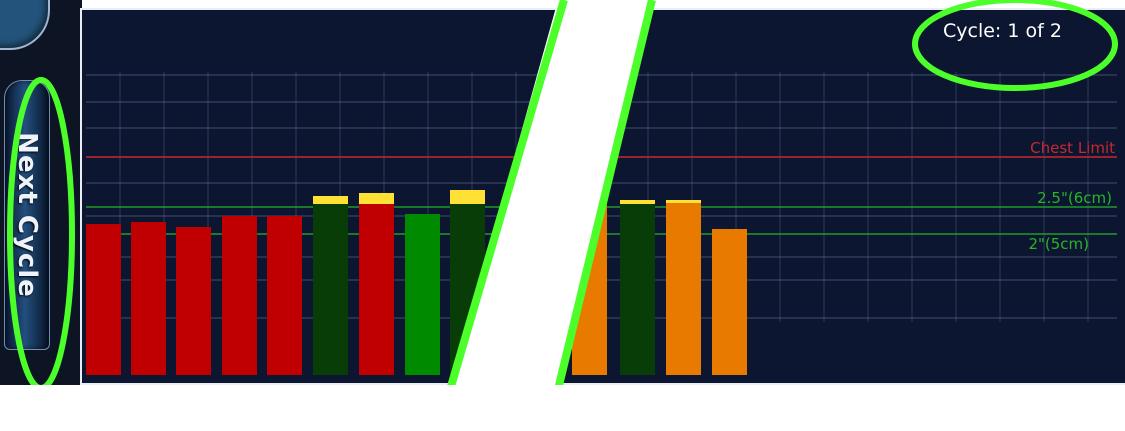 This screenshot has width=1125, height=431. I want to click on break-slash-edge-left, so click(501, 215).